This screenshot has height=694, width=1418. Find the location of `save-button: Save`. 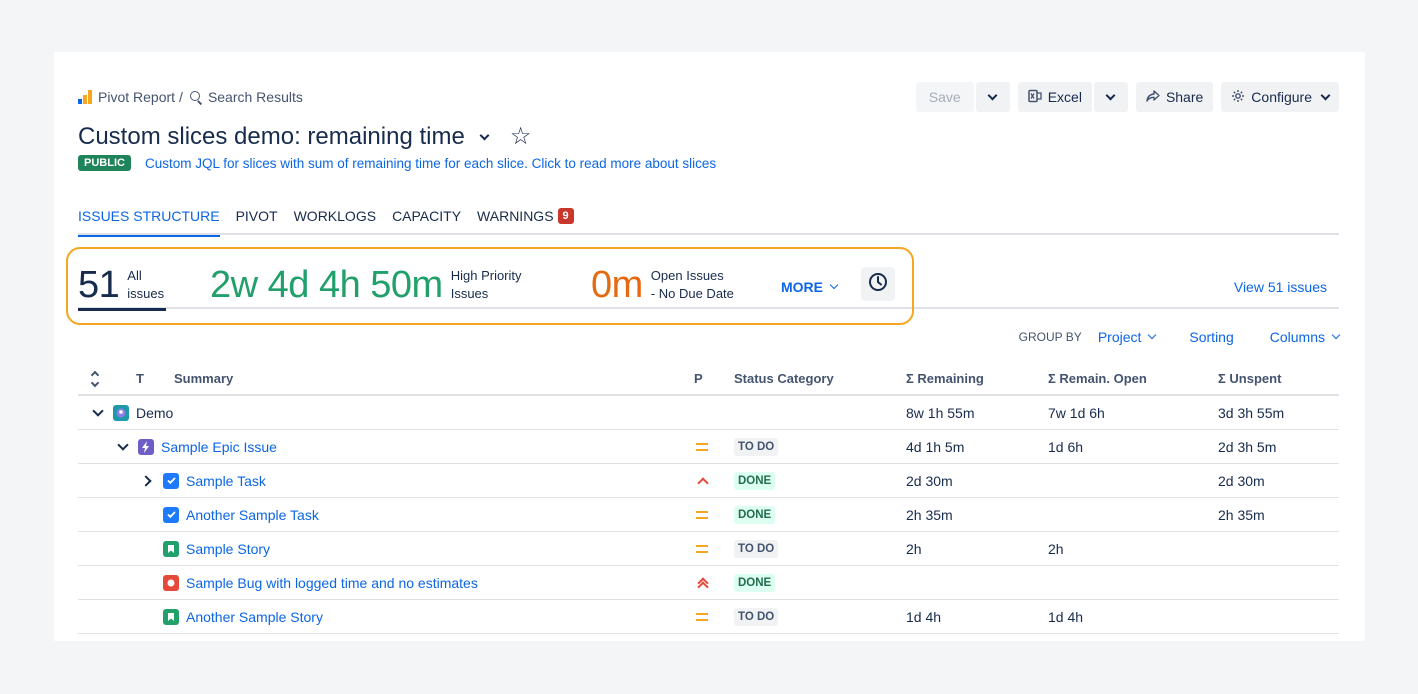

save-button: Save is located at coordinates (944, 97).